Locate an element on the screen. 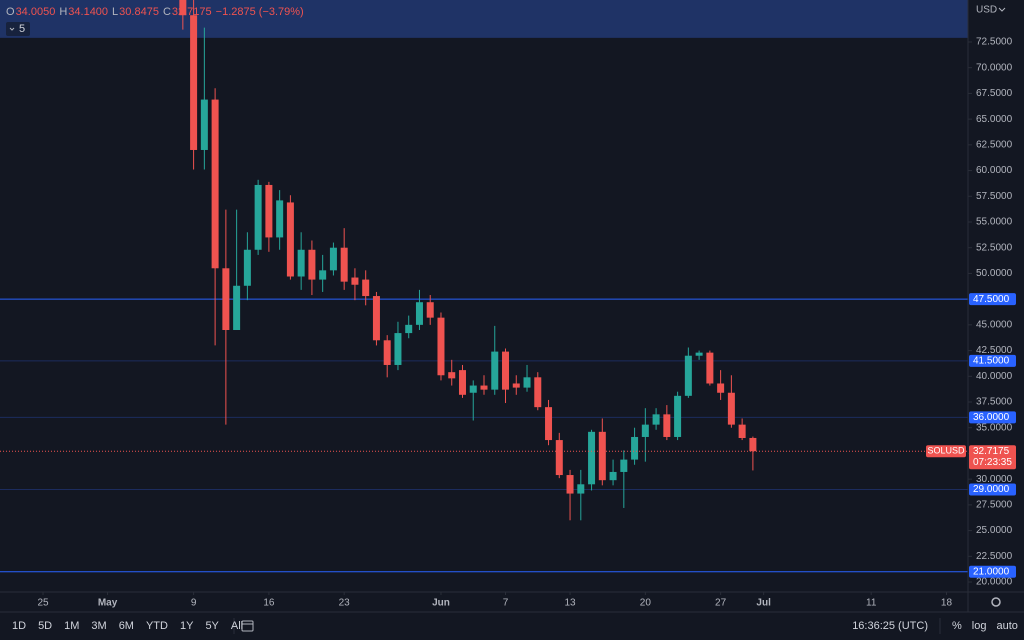  range-button: 1M is located at coordinates (71, 626).